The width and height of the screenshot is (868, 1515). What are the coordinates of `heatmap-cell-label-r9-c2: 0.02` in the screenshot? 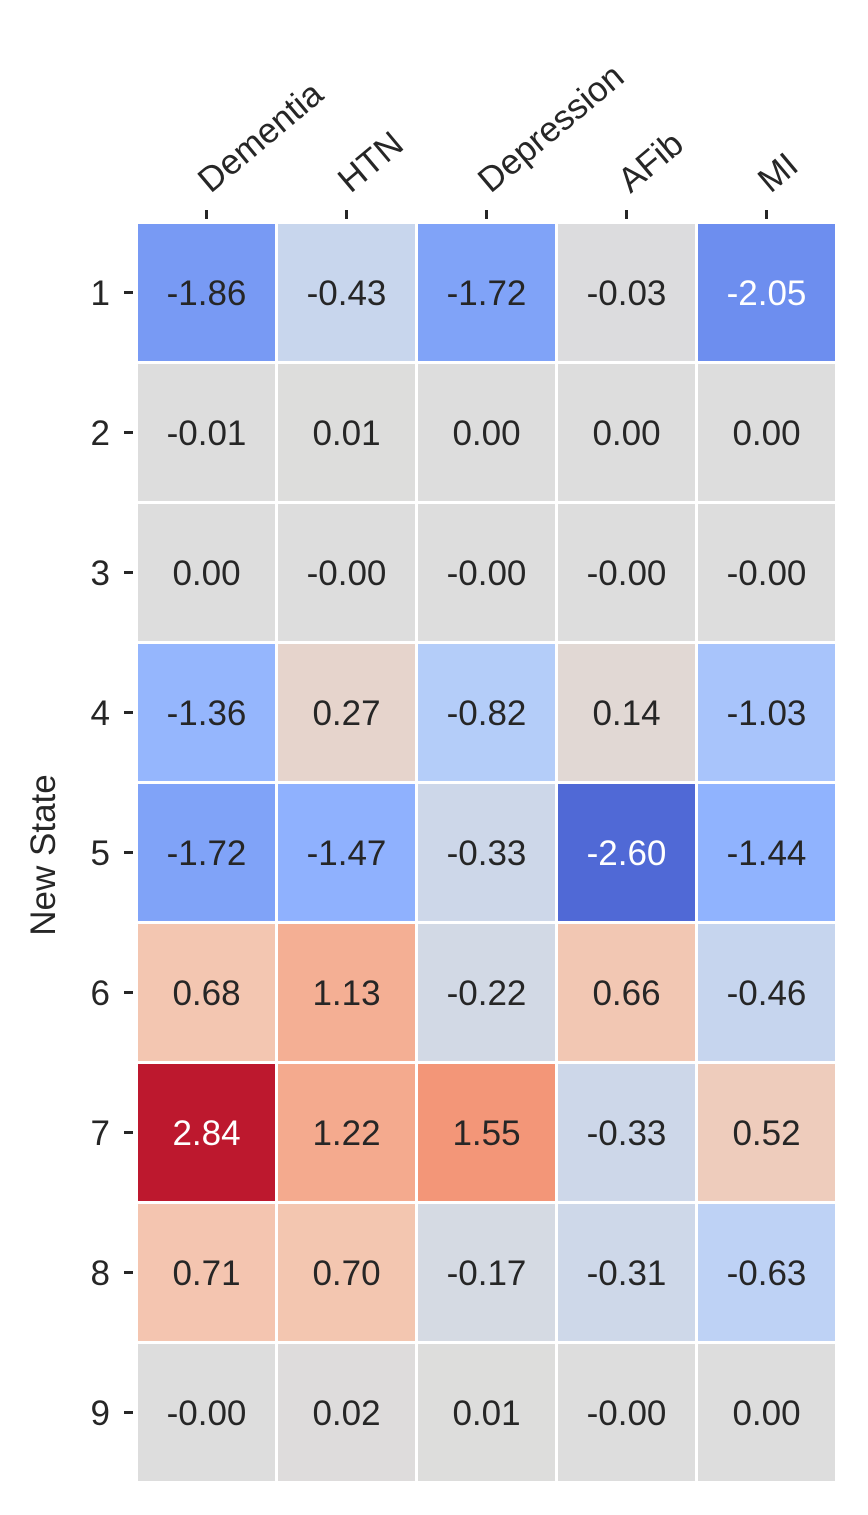 It's located at (346, 1413).